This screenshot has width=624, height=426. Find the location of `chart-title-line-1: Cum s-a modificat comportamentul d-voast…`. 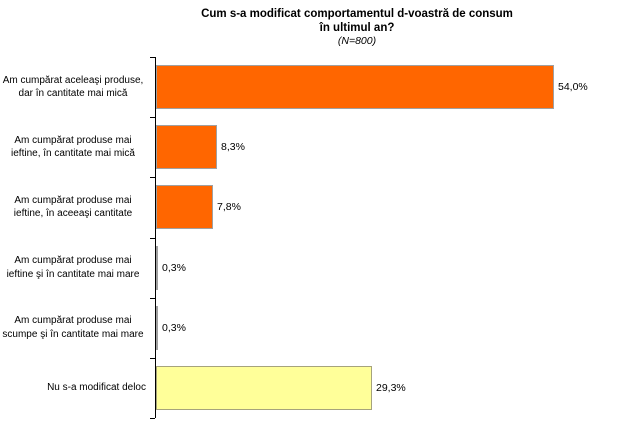

chart-title-line-1: Cum s-a modificat comportamentul d-voast… is located at coordinates (357, 14).